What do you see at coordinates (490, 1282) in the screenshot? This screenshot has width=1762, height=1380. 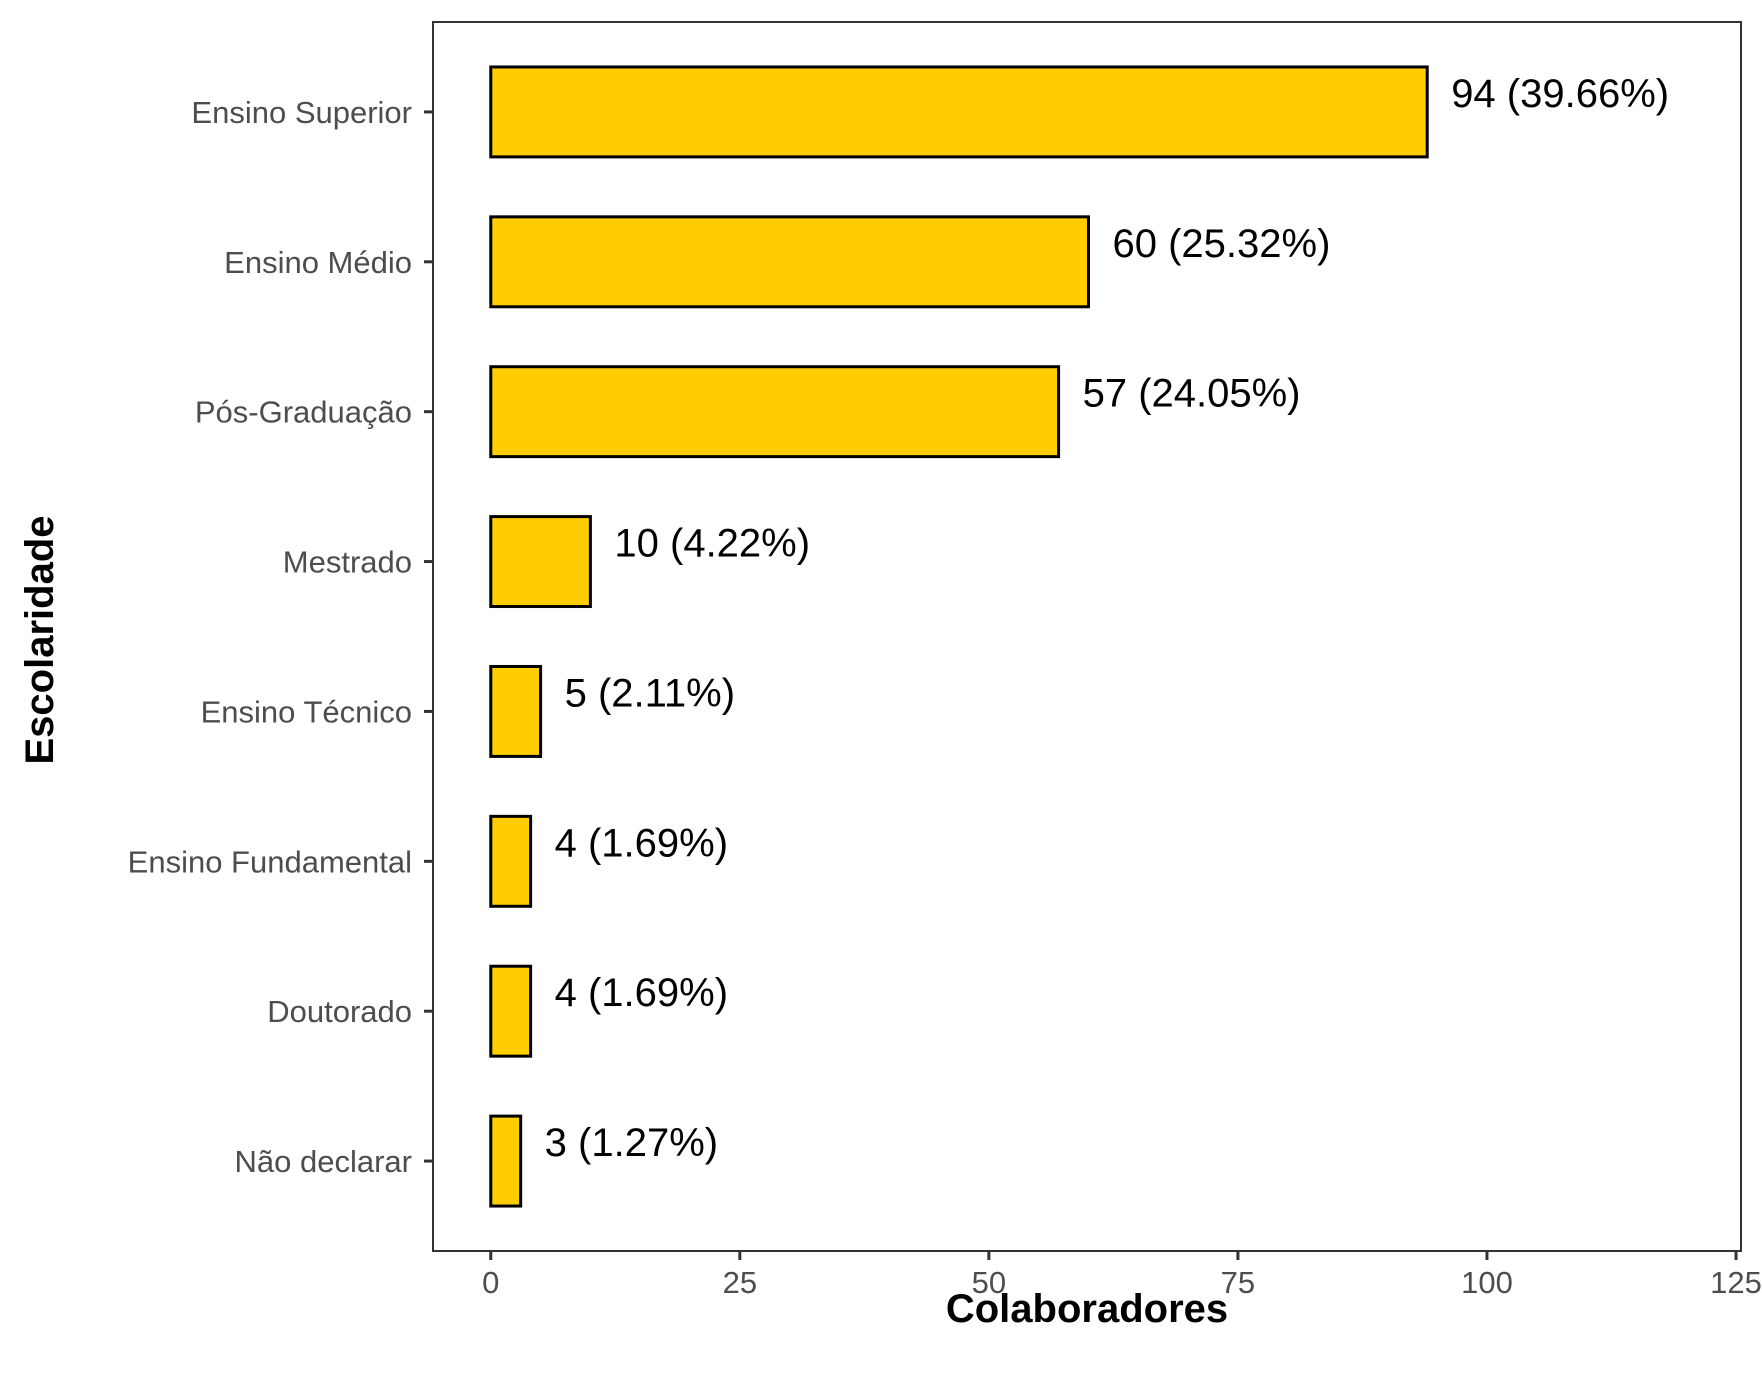 I see `x-tick-label: 0` at bounding box center [490, 1282].